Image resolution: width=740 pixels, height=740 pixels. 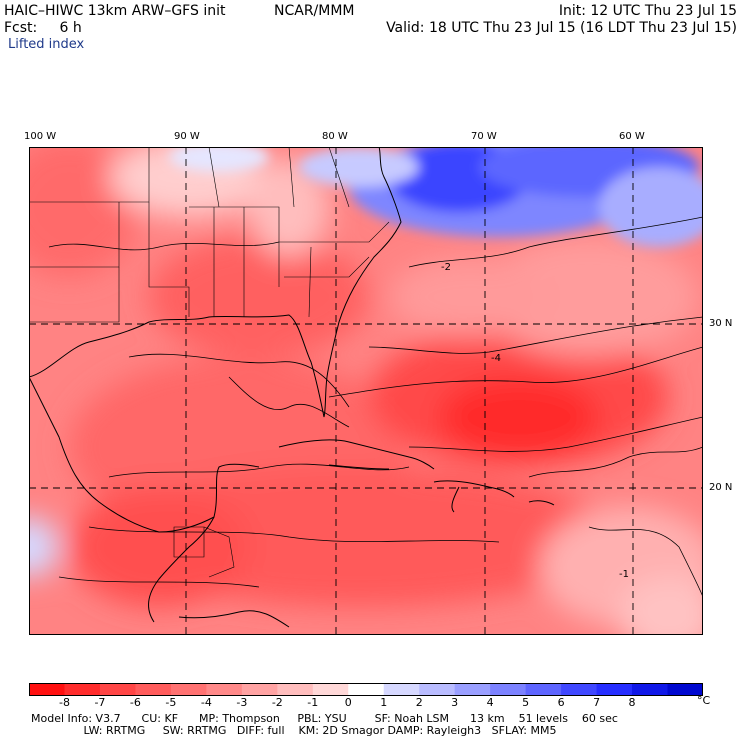 What do you see at coordinates (490, 702) in the screenshot?
I see `colorbar-tick-label: 4` at bounding box center [490, 702].